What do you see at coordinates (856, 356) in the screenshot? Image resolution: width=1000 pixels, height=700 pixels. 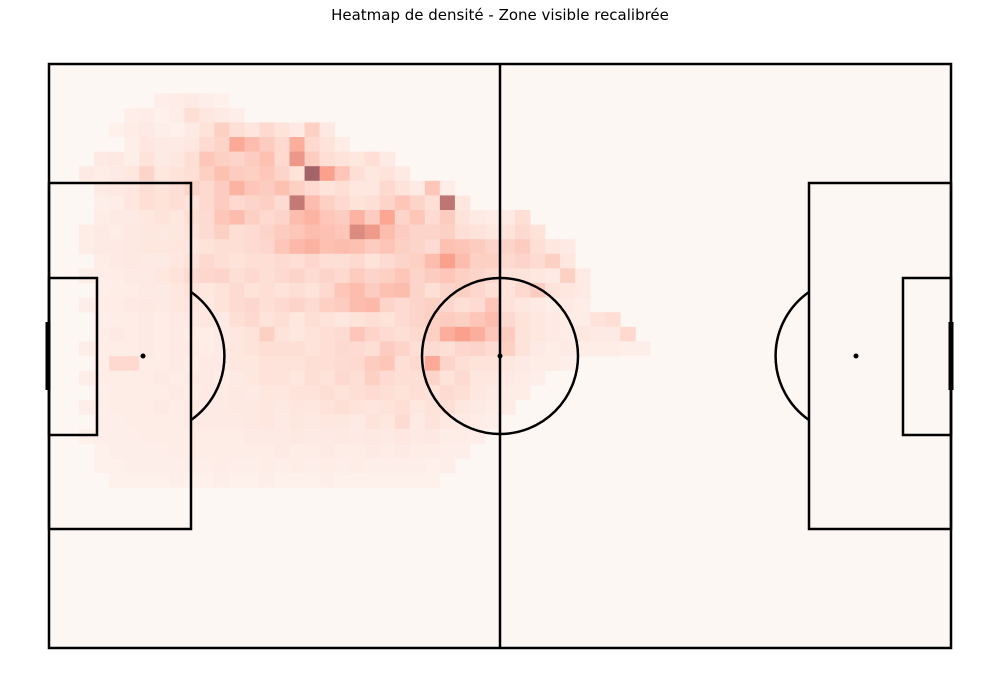 I see `right-penalty-spot` at bounding box center [856, 356].